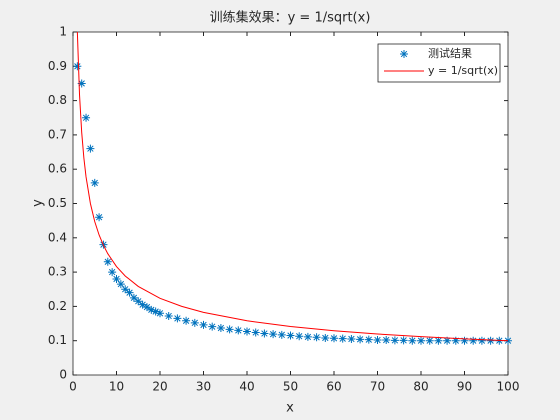 This screenshot has width=560, height=420. I want to click on chart-title: 训练集效果：y = 1/sqrt(x), so click(290, 18).